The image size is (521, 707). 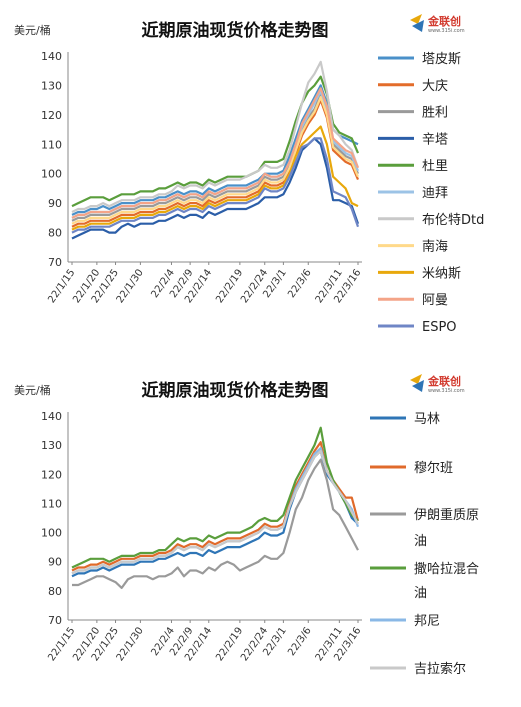 I want to click on legend-label: 邦尼, so click(x=427, y=621).